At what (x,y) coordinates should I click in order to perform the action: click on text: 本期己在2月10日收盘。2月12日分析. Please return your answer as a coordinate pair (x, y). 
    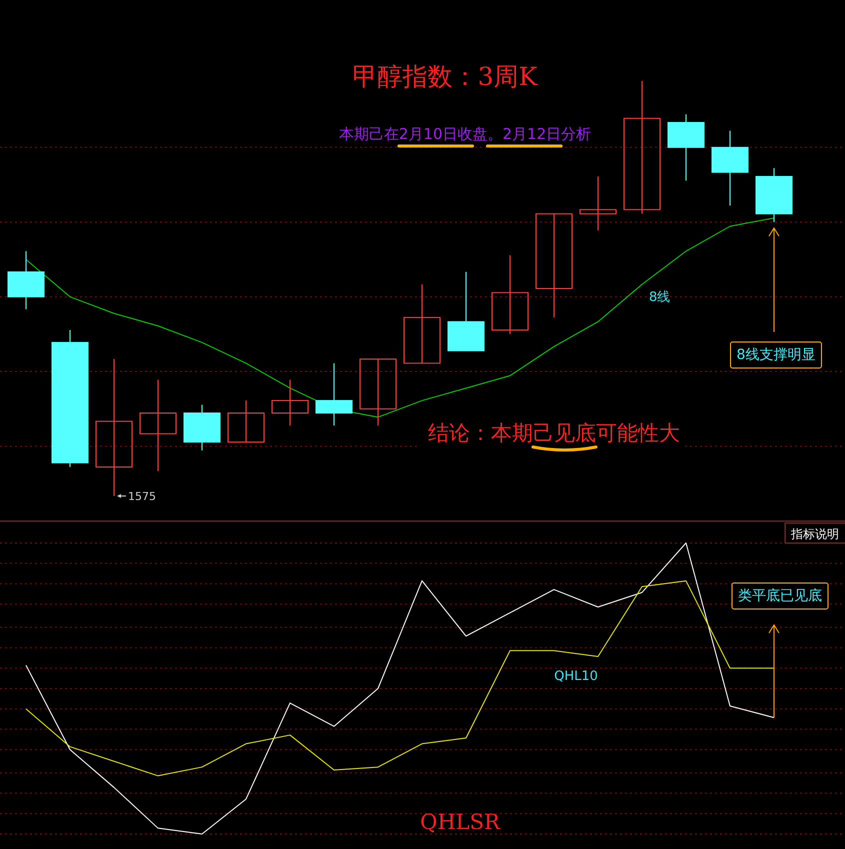
    Looking at the image, I should click on (465, 134).